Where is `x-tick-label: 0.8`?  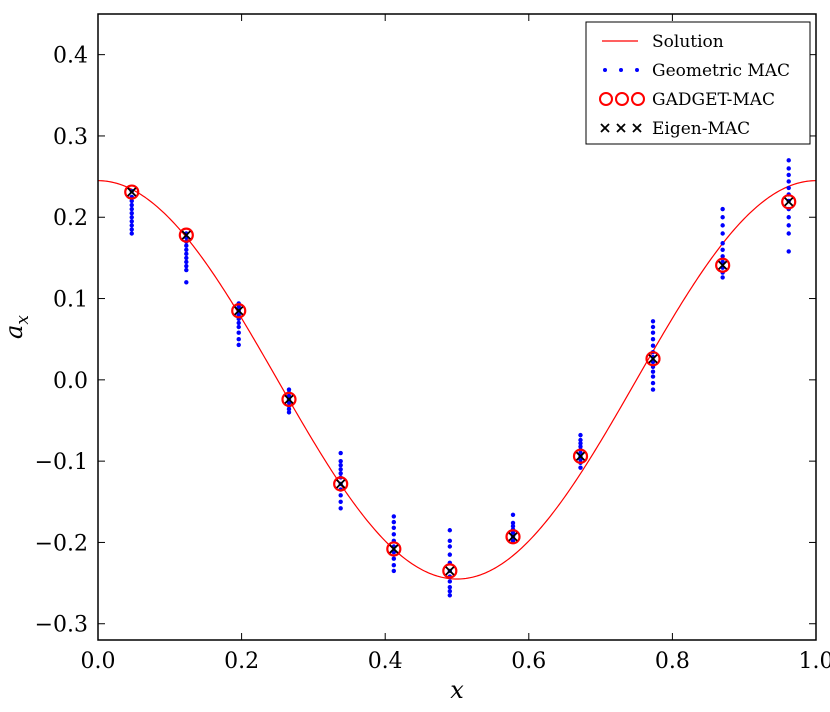
x-tick-label: 0.8 is located at coordinates (672, 661).